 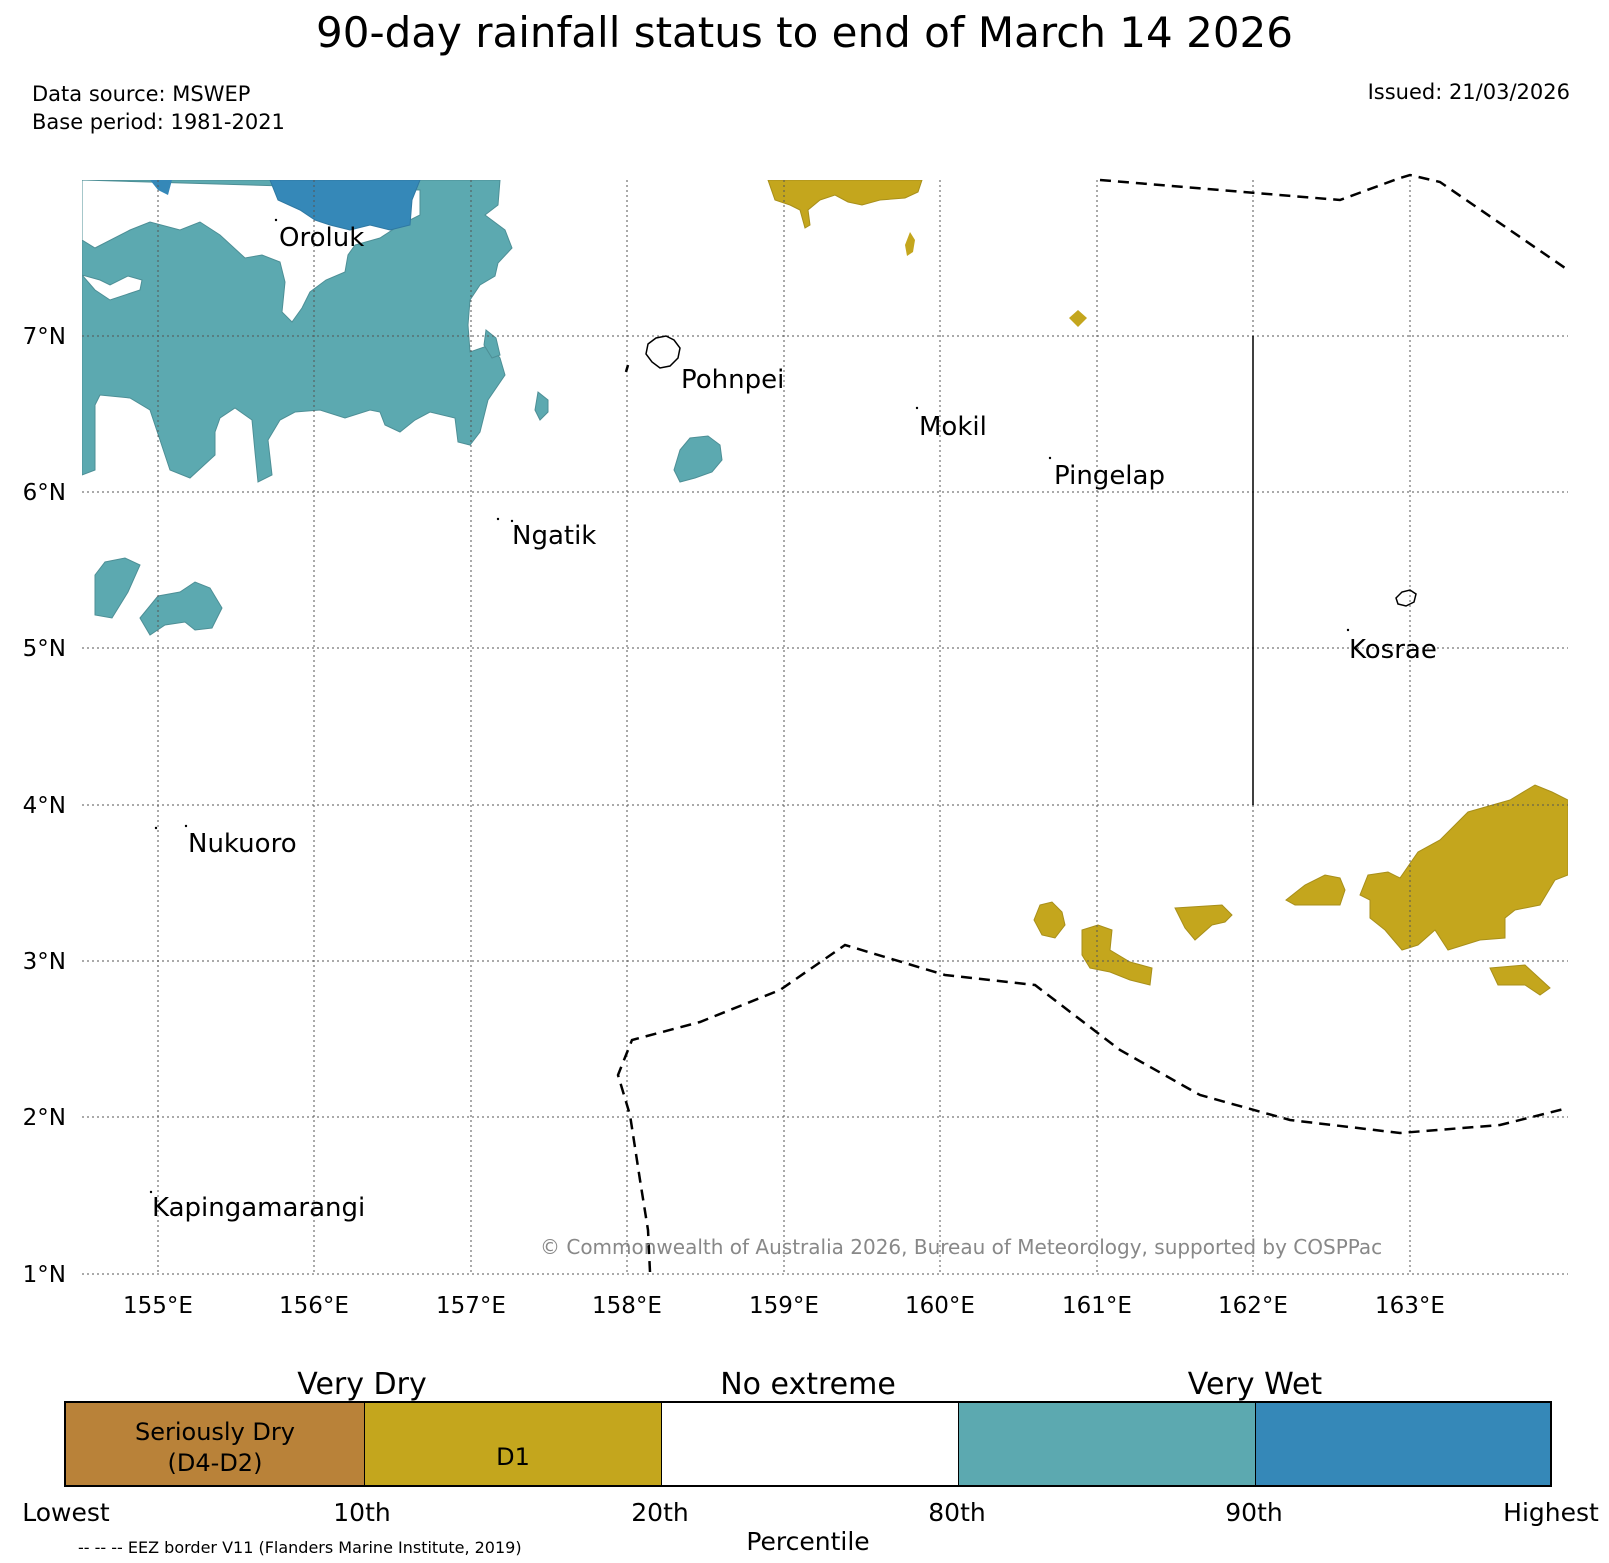 I want to click on legend-pct-10: 10th, so click(x=362, y=1512).